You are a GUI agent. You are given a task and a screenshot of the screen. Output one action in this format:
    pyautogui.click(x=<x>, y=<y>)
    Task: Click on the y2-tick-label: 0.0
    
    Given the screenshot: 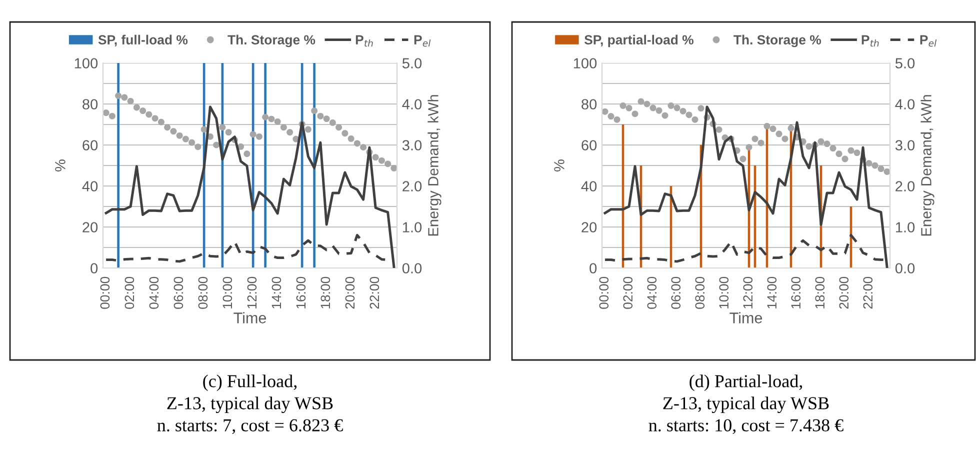 What is the action you would take?
    pyautogui.click(x=412, y=268)
    